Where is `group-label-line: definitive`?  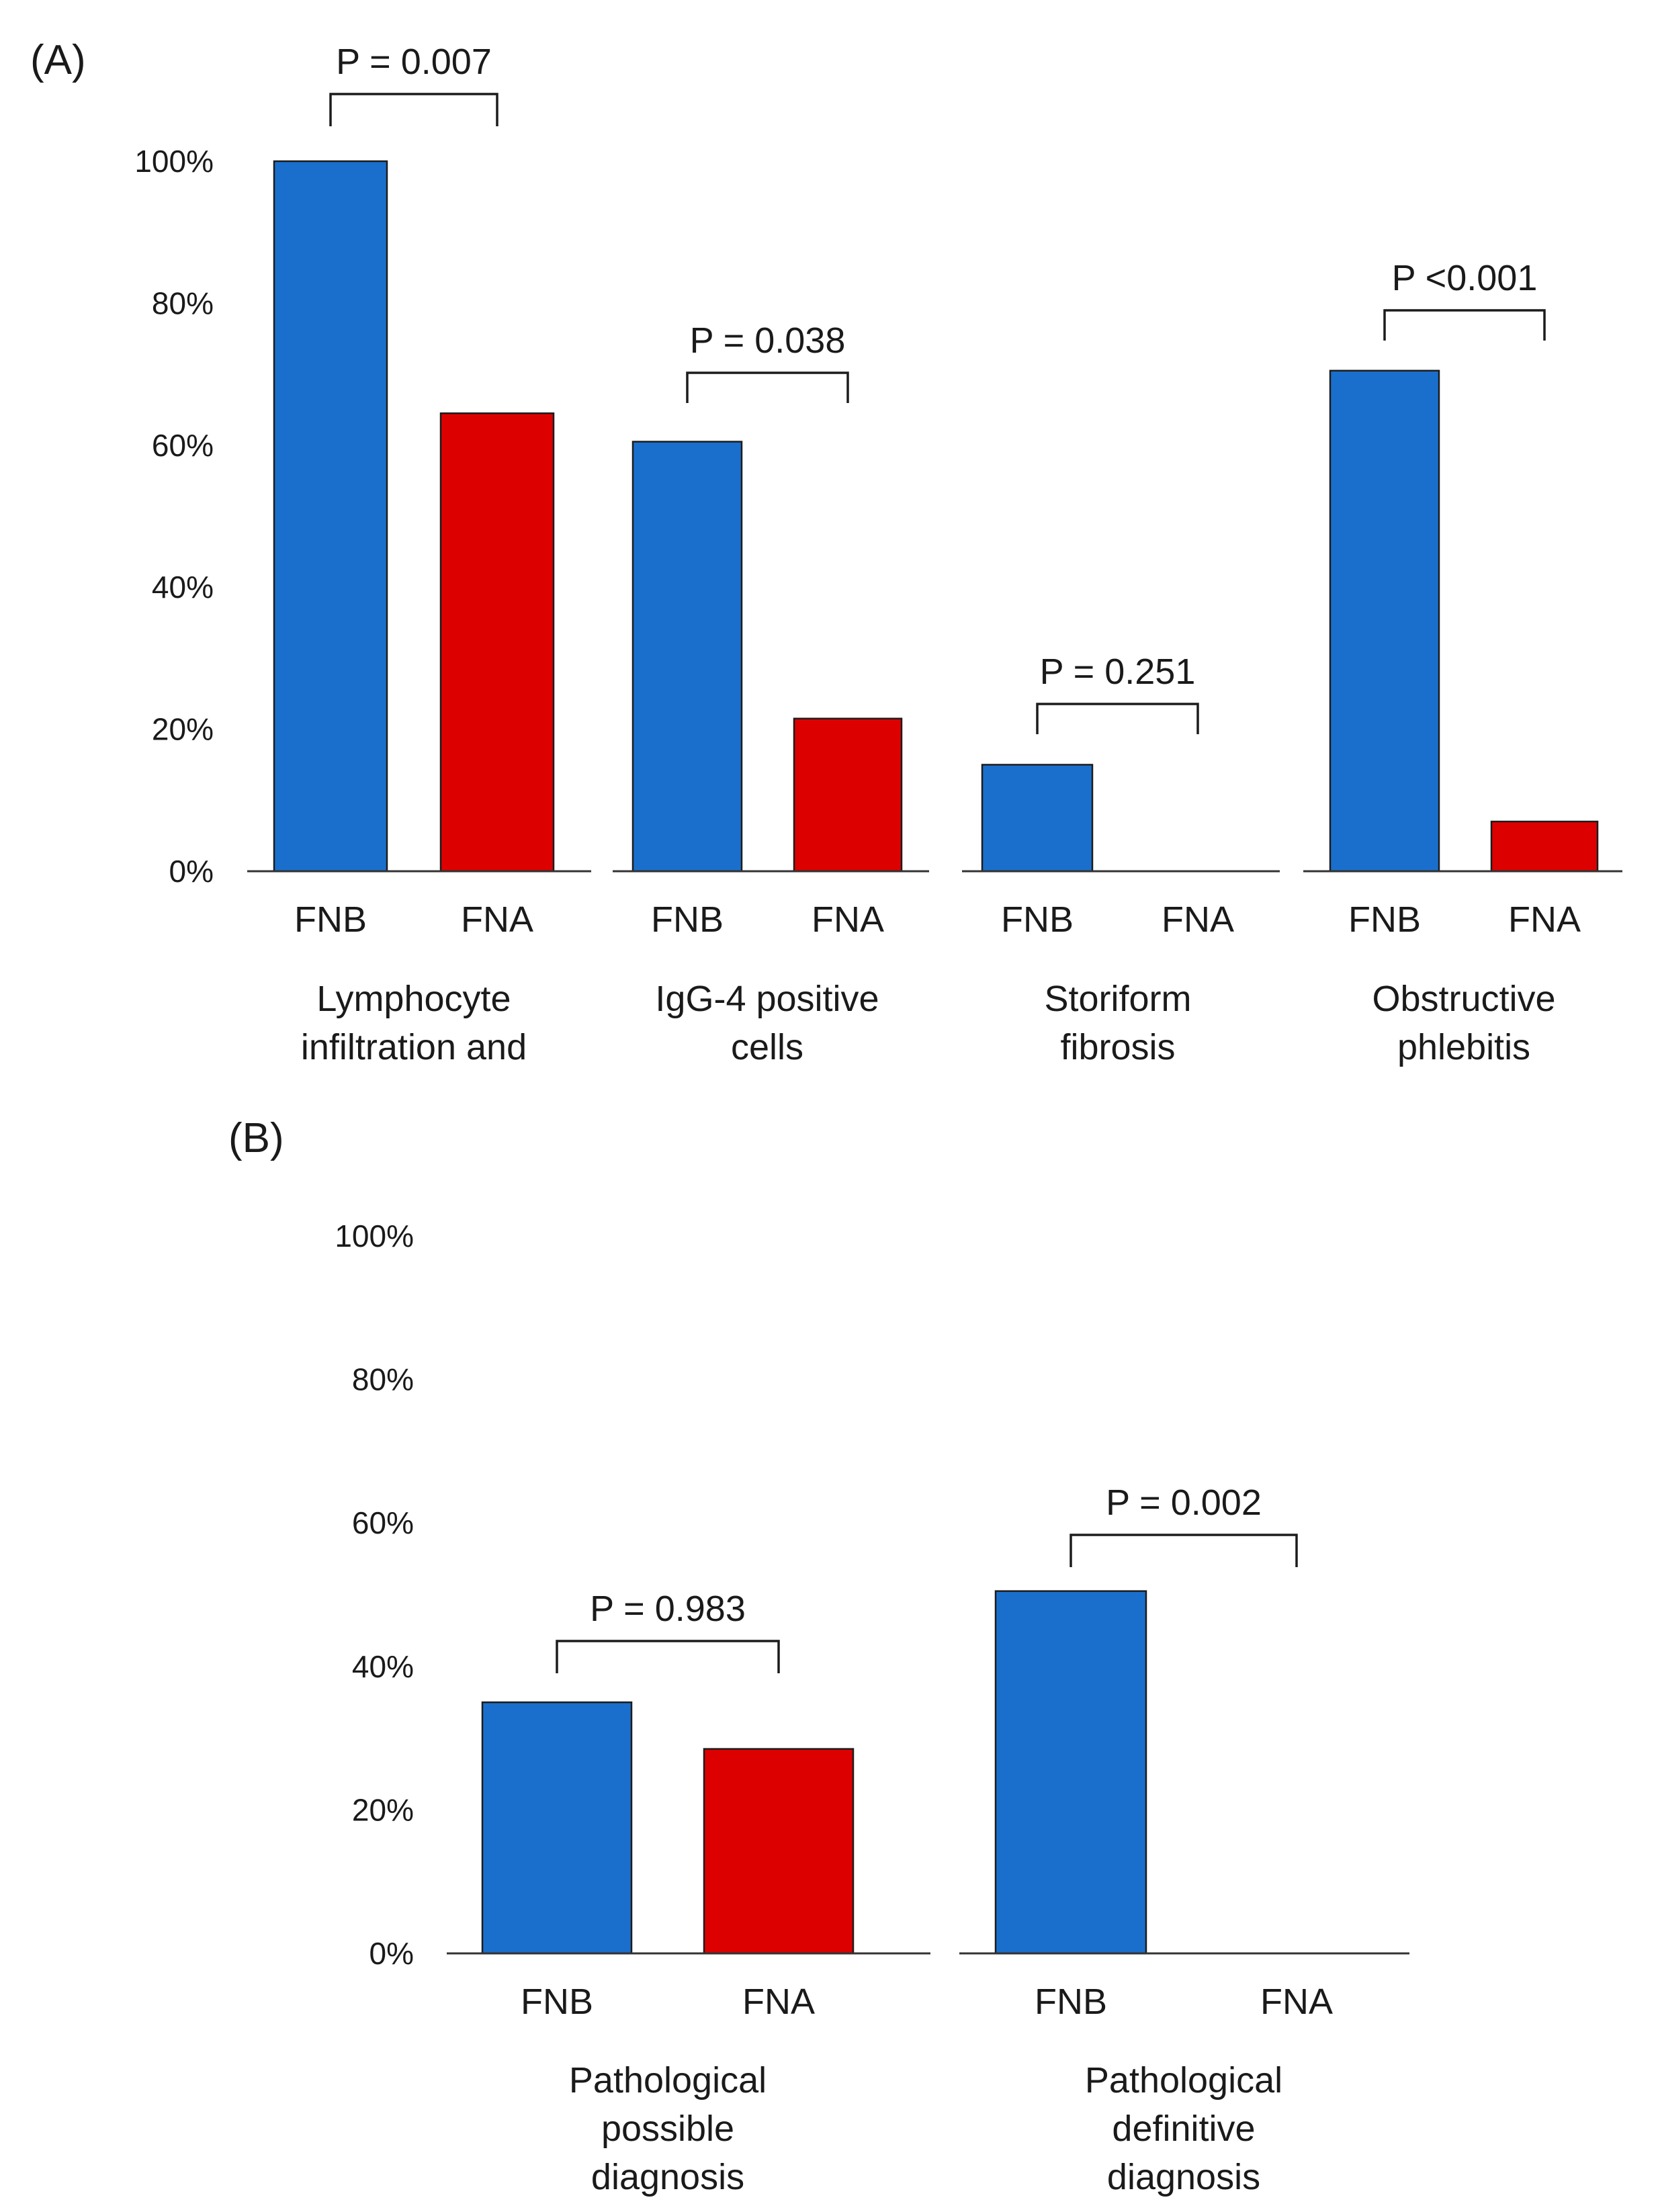 group-label-line: definitive is located at coordinates (1183, 2129).